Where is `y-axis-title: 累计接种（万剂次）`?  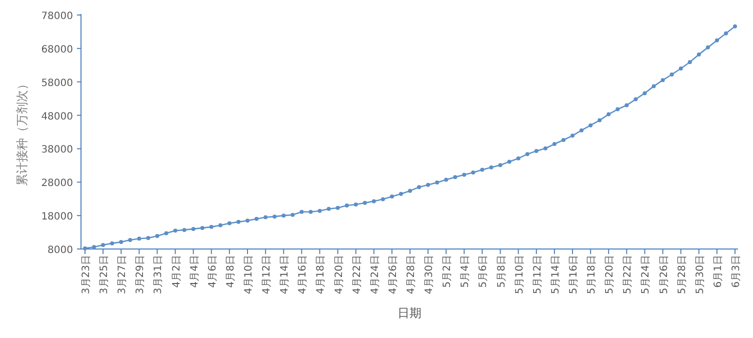
y-axis-title: 累计接种（万剂次） is located at coordinates (22, 132).